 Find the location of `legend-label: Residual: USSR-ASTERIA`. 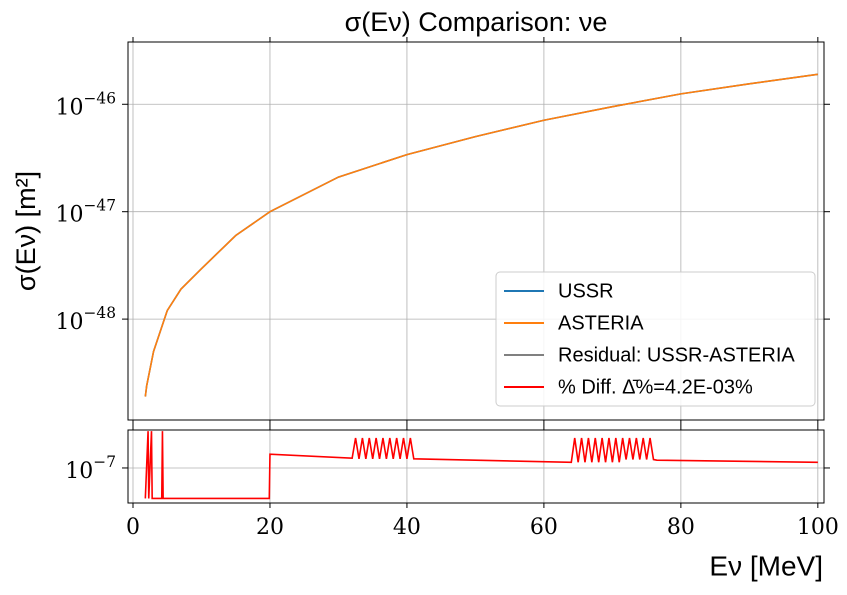

legend-label: Residual: USSR-ASTERIA is located at coordinates (676, 355).